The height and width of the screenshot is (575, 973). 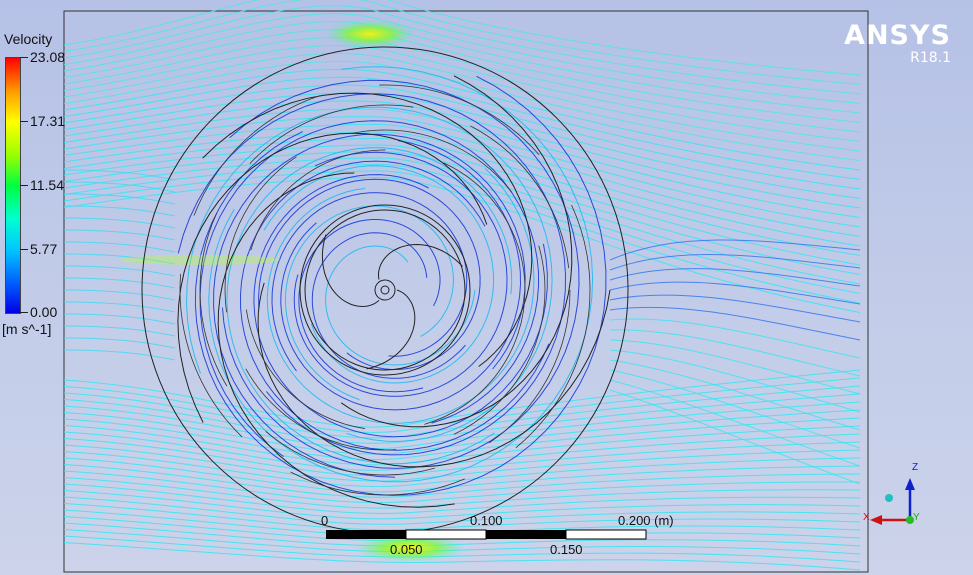 What do you see at coordinates (930, 58) in the screenshot?
I see `logo-version: R18.1` at bounding box center [930, 58].